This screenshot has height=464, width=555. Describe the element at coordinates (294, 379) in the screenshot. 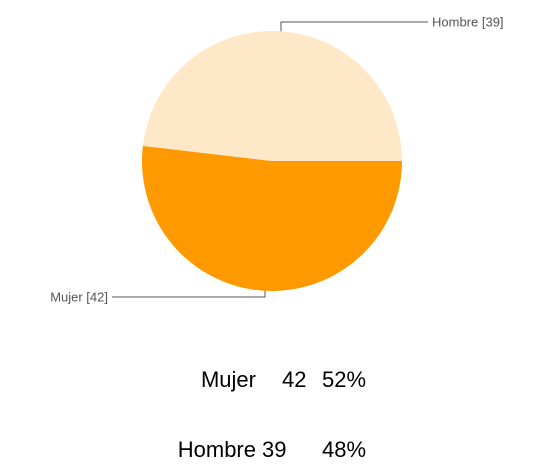

I see `summary-count: 42` at that location.